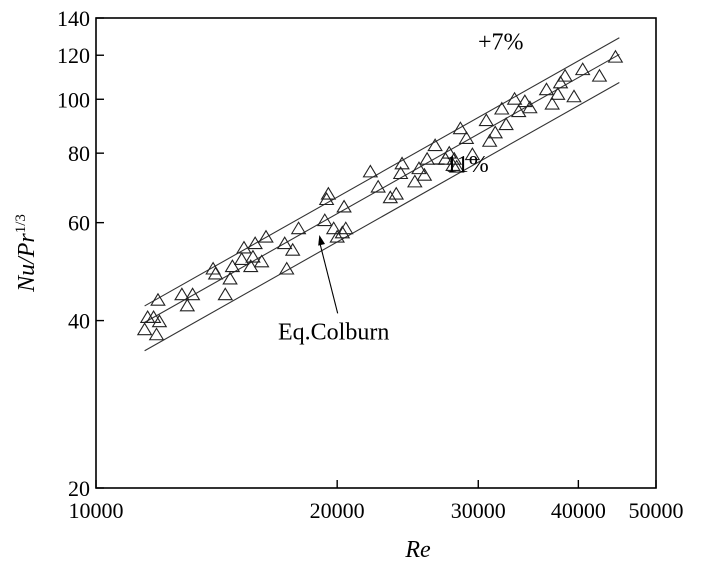 The image size is (722, 570). What do you see at coordinates (578, 510) in the screenshot?
I see `x-tick-label: 40000` at bounding box center [578, 510].